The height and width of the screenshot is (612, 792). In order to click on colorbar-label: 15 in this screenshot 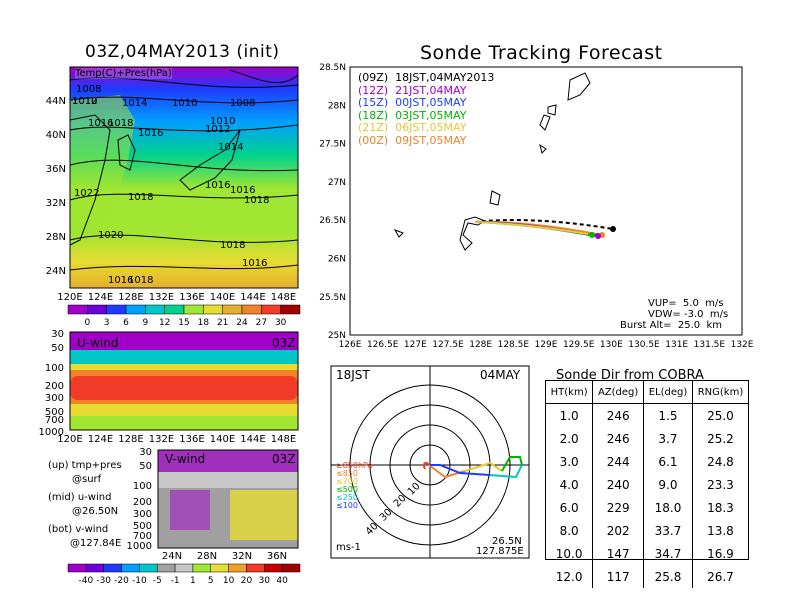, I will do `click(183, 323)`.